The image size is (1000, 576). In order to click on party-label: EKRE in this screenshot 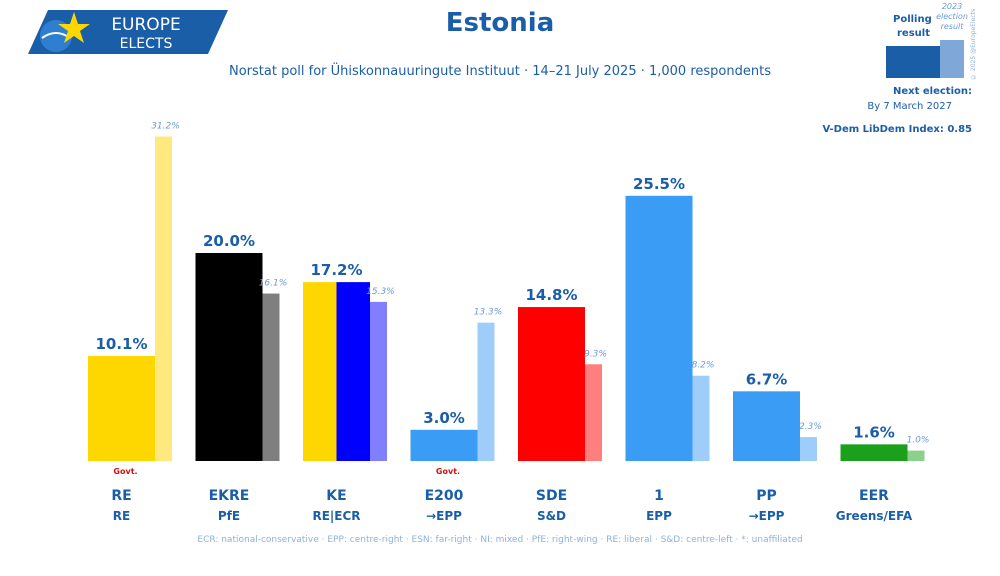, I will do `click(229, 496)`.